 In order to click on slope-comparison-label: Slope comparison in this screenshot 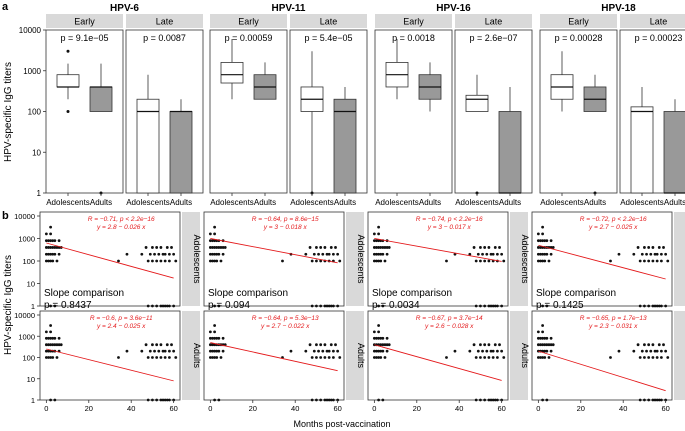, I will do `click(412, 293)`.